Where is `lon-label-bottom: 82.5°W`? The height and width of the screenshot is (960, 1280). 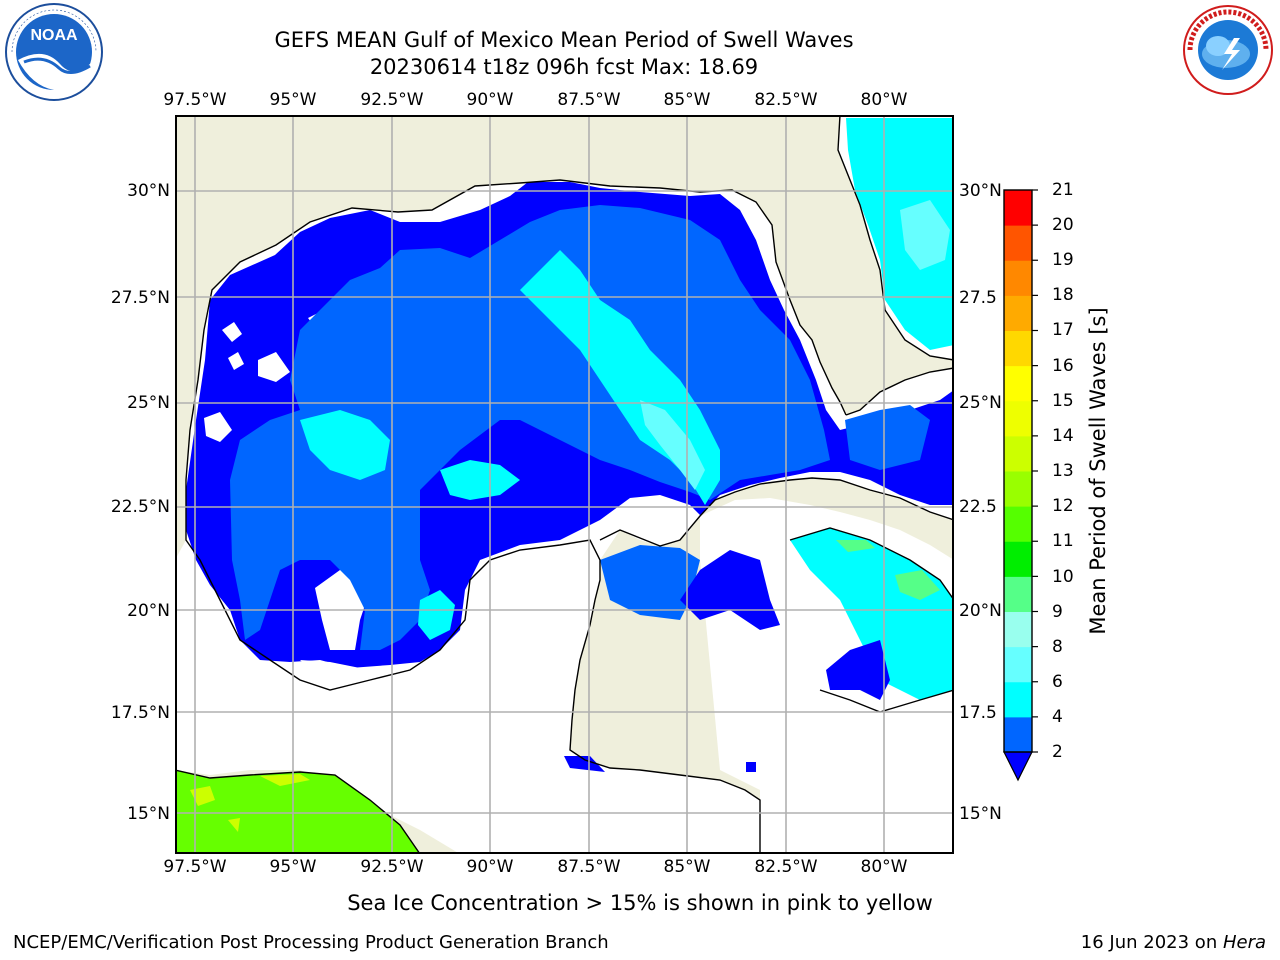
lon-label-bottom: 82.5°W is located at coordinates (786, 867).